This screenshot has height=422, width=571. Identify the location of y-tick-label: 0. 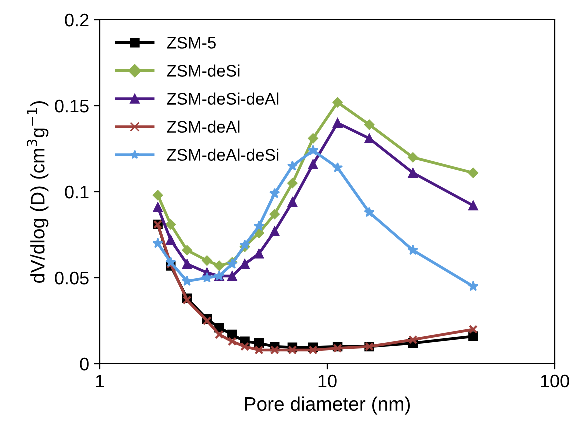
(84, 364).